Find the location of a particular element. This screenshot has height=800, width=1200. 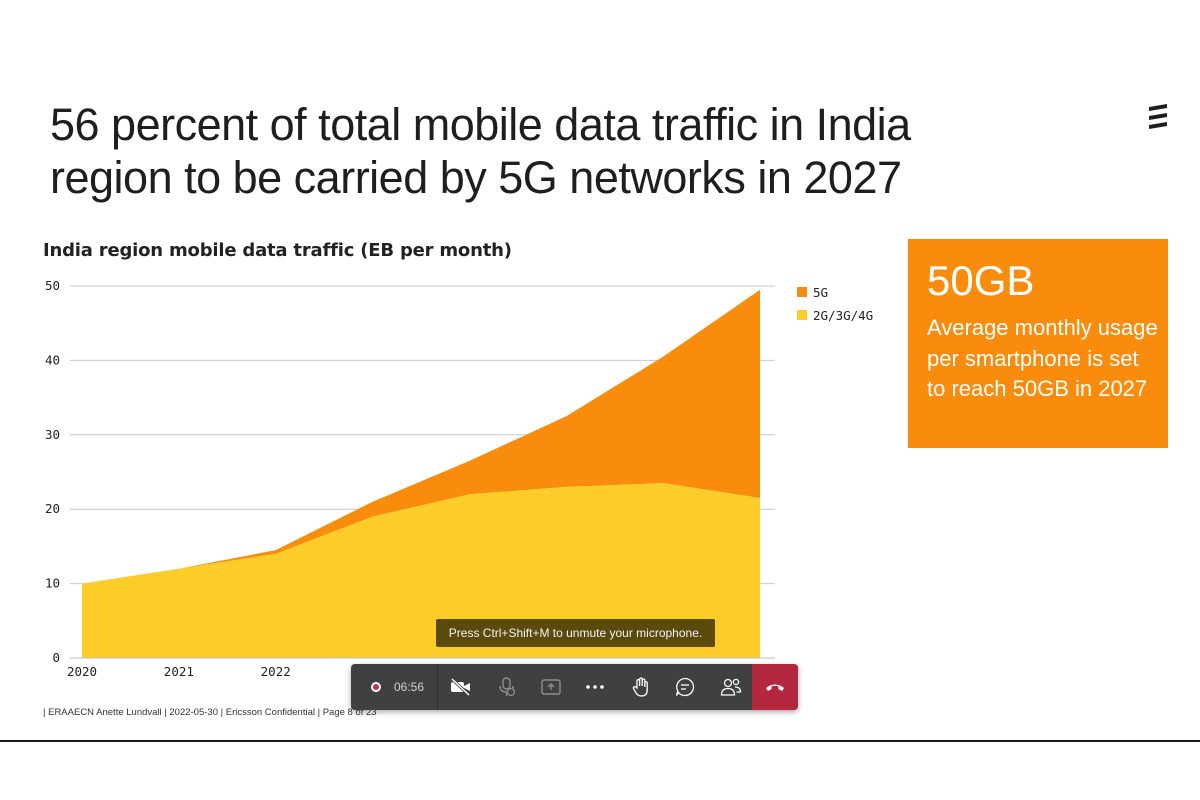

divider is located at coordinates (600, 741).